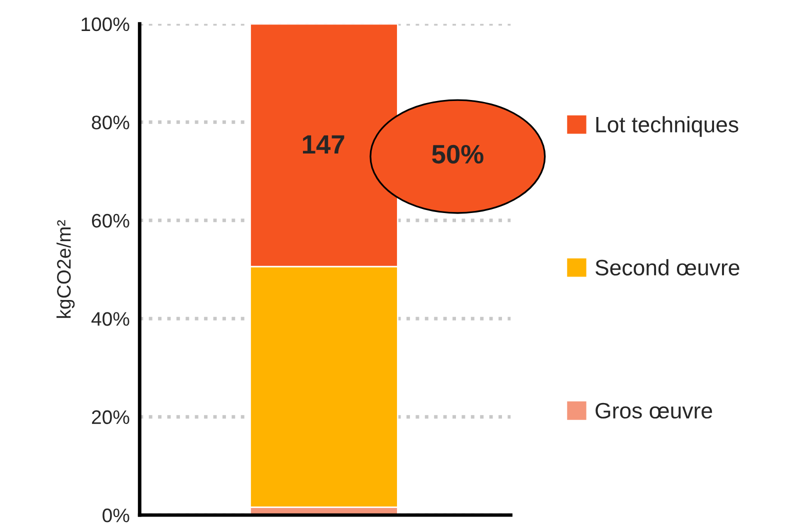 The width and height of the screenshot is (798, 531). What do you see at coordinates (667, 126) in the screenshot?
I see `legend-label: Lot techniques` at bounding box center [667, 126].